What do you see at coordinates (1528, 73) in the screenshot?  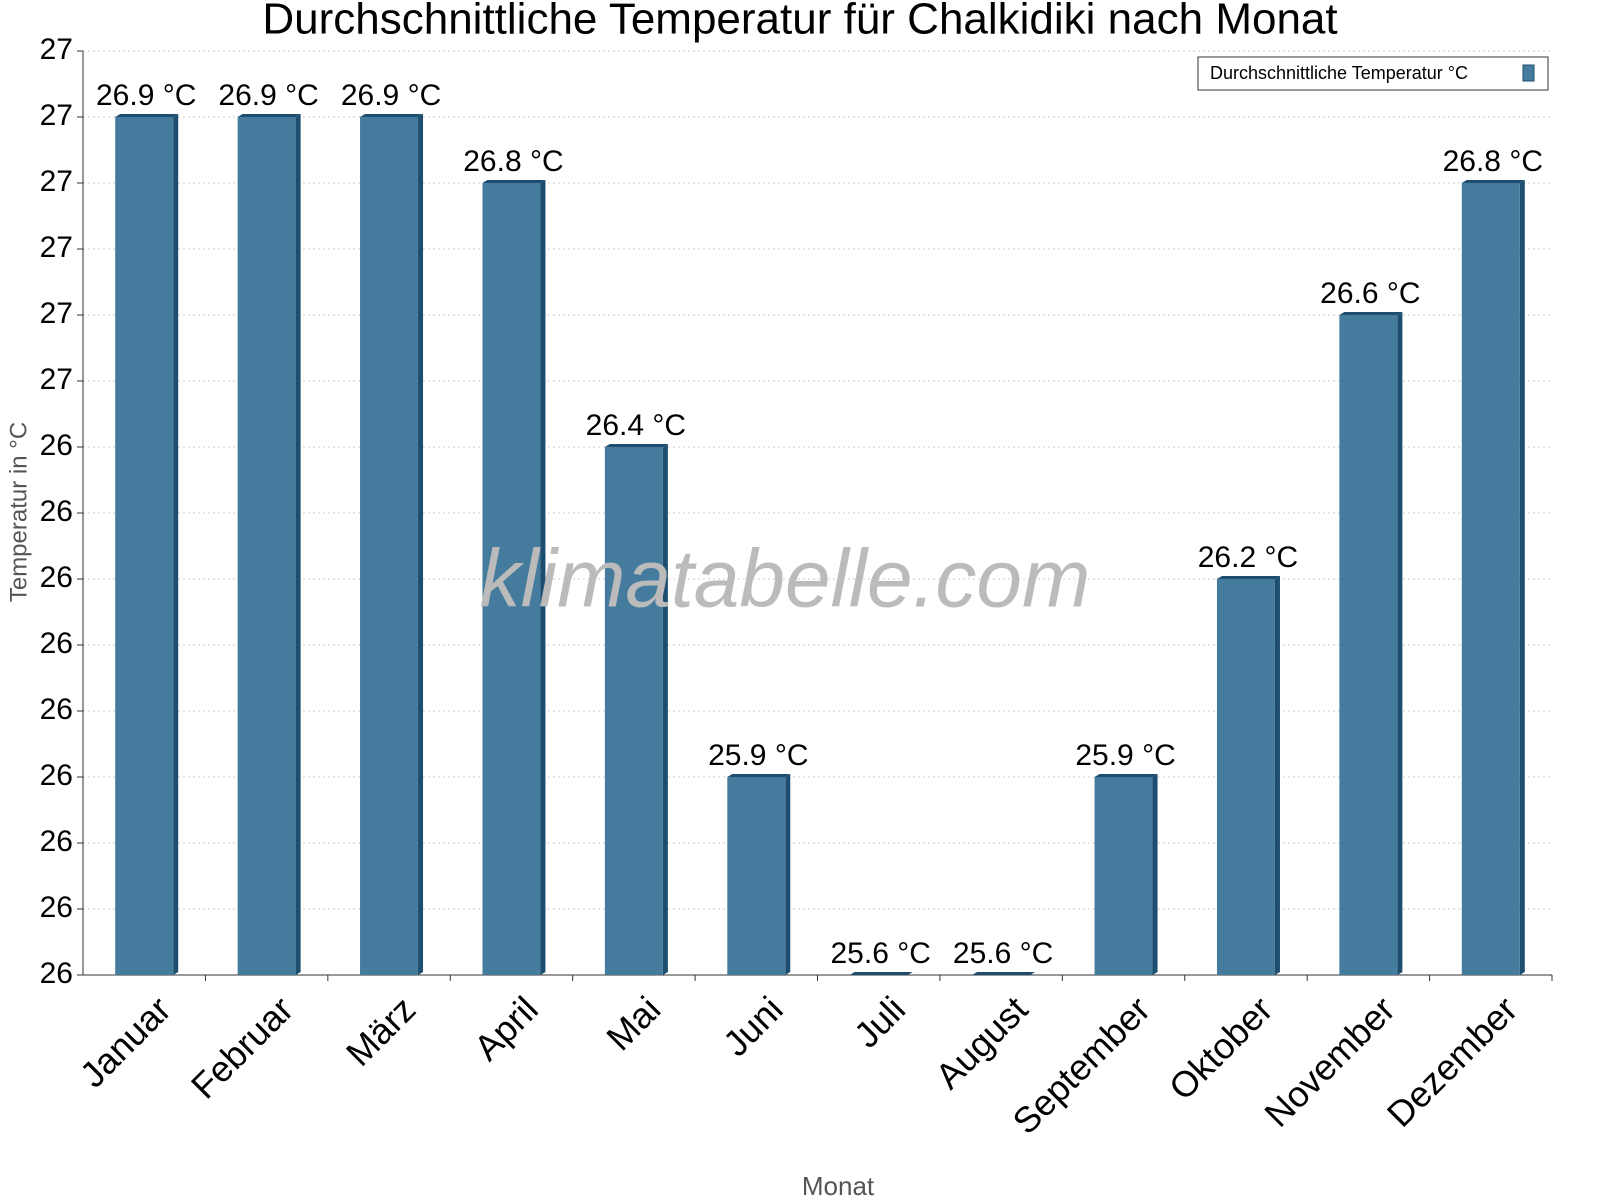 I see `legend-swatch` at bounding box center [1528, 73].